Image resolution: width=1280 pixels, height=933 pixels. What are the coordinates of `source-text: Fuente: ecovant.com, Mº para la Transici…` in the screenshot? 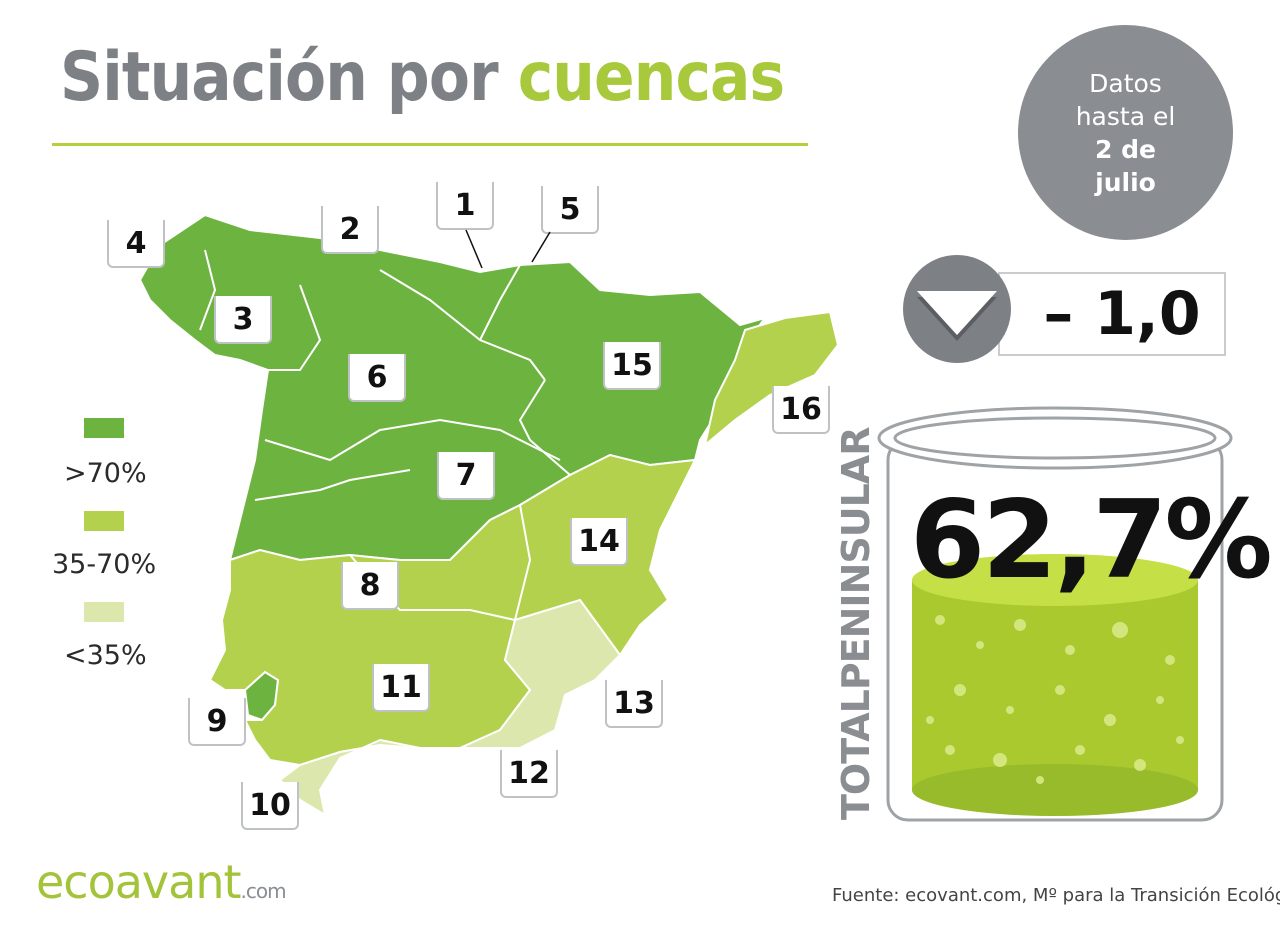 It's located at (1056, 895).